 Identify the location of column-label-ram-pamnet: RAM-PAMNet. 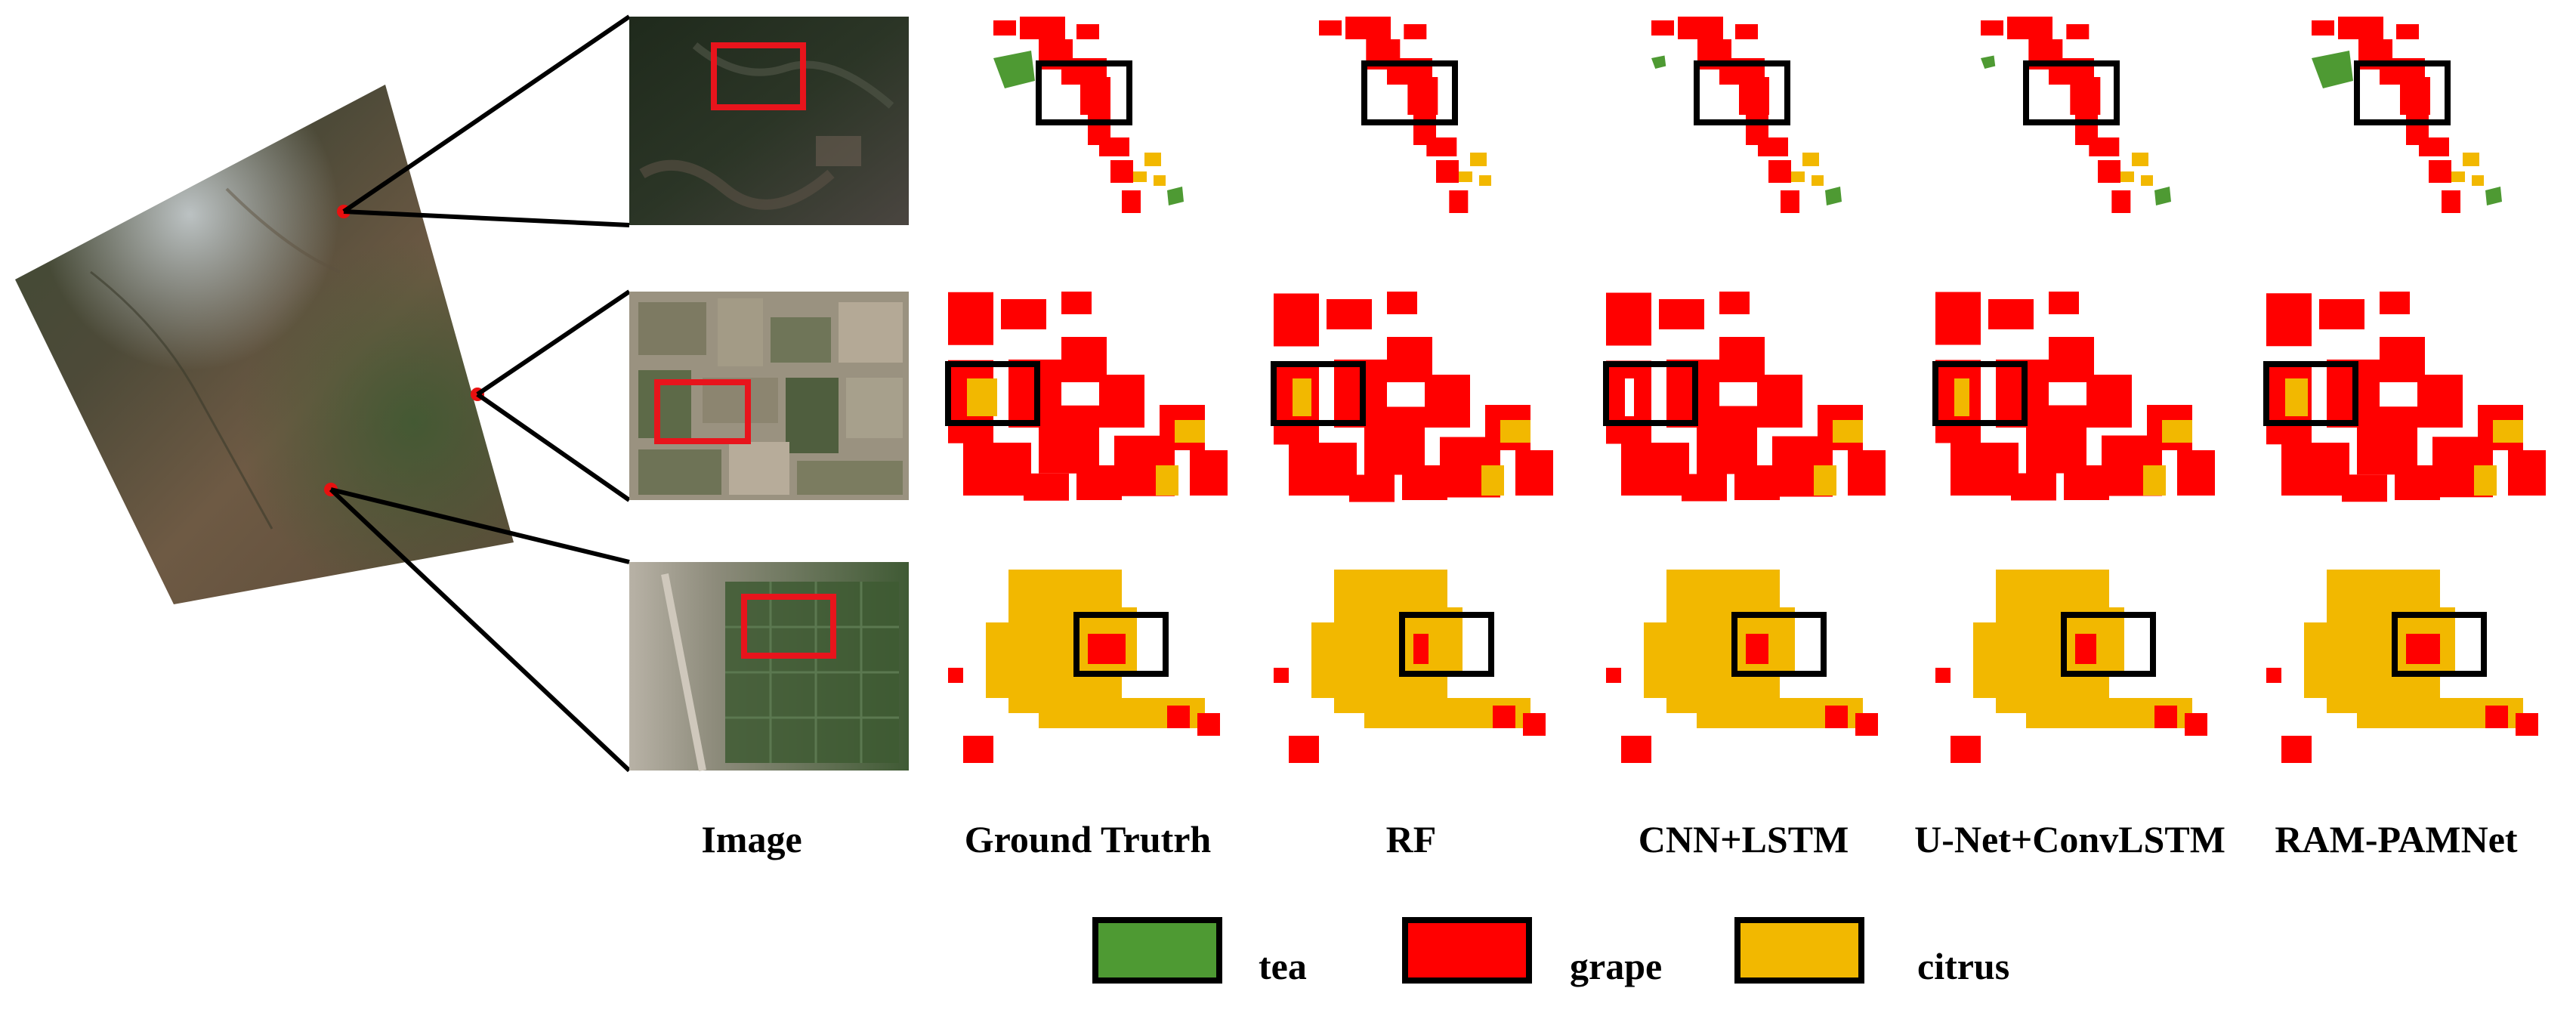
(2396, 839).